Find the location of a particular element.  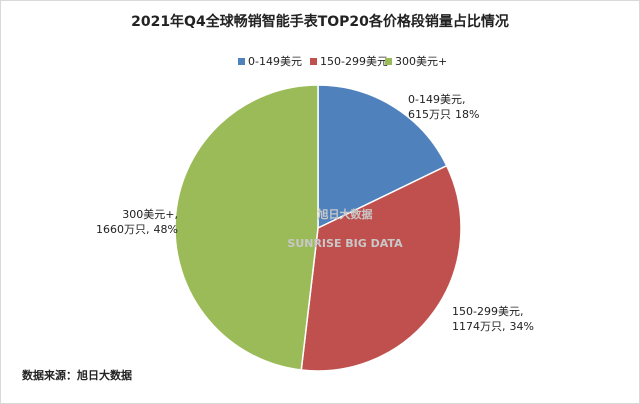

percent-label: 18% is located at coordinates (467, 114).